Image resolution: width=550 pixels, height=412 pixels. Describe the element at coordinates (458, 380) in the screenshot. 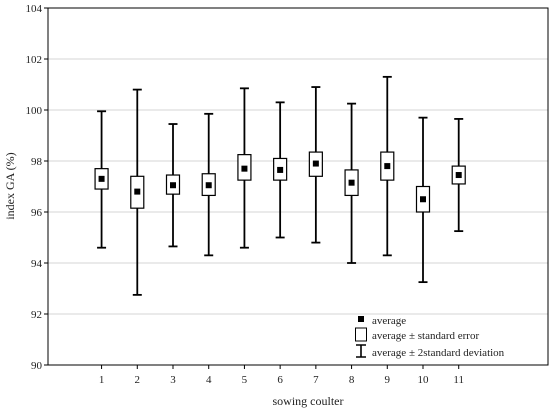

I see `x-tick-label: 11` at that location.